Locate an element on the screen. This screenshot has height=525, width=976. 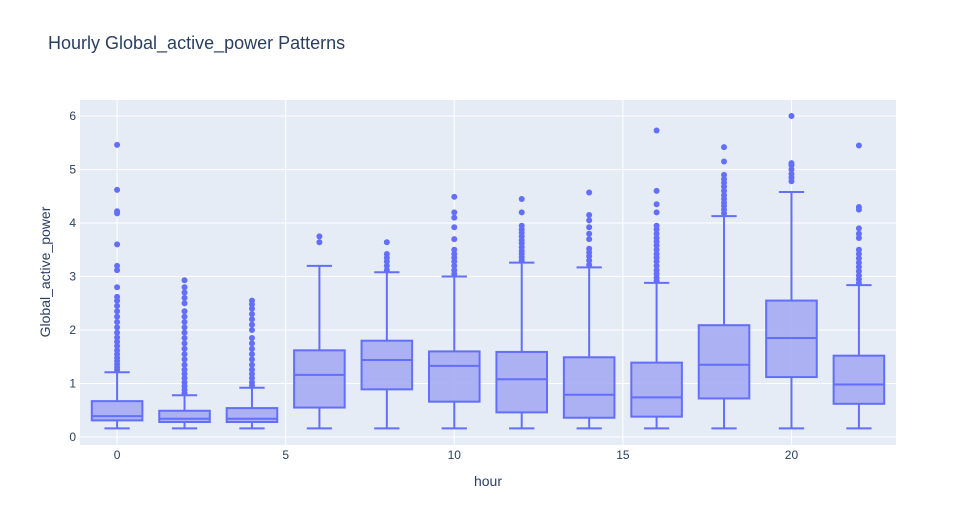
y-tick-label: 3 is located at coordinates (72, 277).